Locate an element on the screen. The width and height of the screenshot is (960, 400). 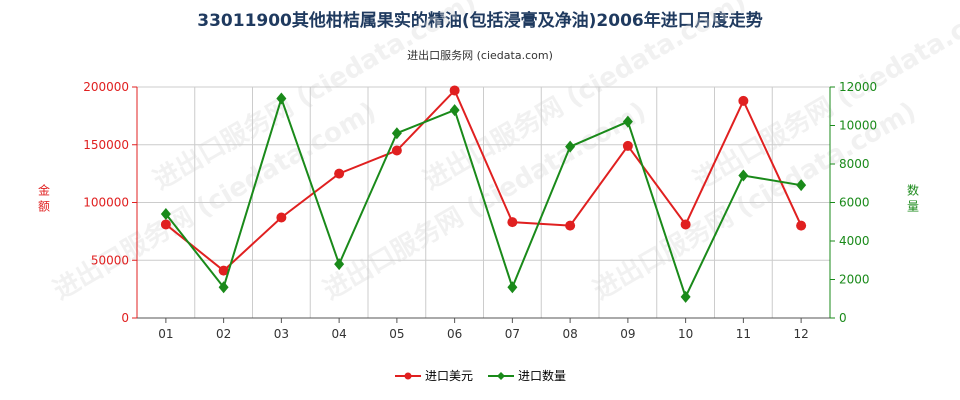
y-left-tick-label: 50000 is located at coordinates (110, 260).